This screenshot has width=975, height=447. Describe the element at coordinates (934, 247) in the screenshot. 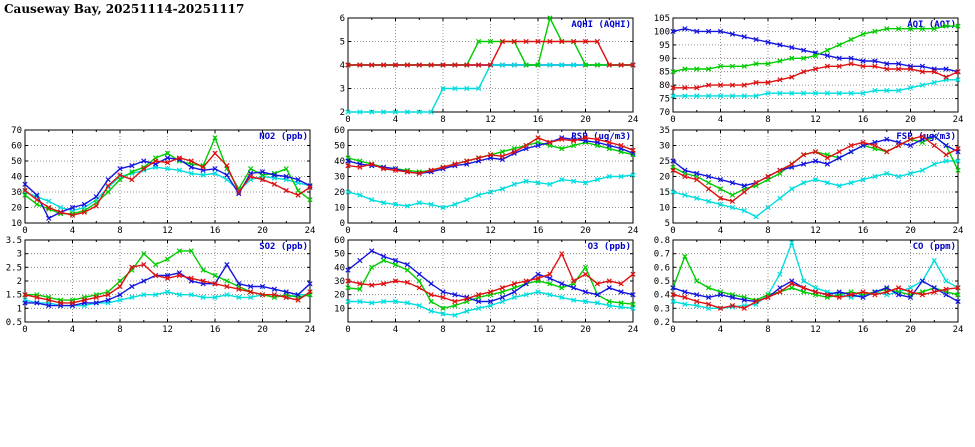

I see `svg-text: CO (ppm)` at that location.